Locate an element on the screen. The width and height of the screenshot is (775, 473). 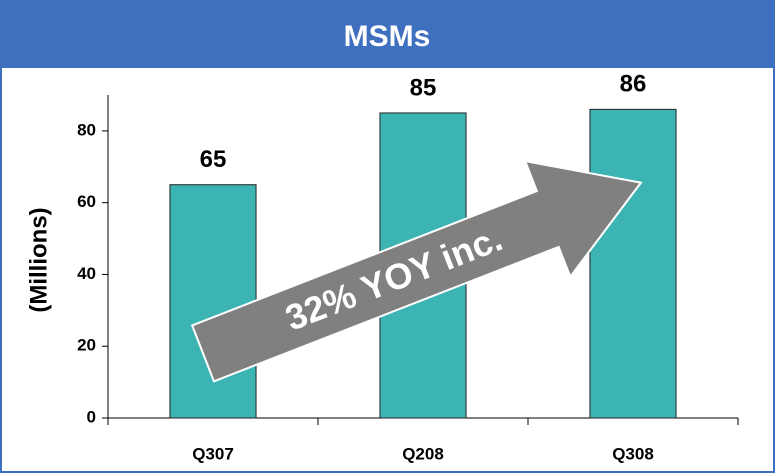
value-label: 86 is located at coordinates (633, 84).